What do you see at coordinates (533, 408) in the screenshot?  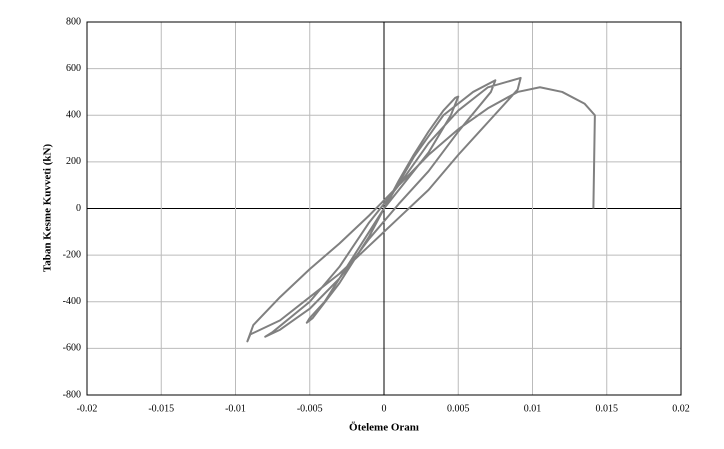 I see `x-tick-label: 0.01` at bounding box center [533, 408].